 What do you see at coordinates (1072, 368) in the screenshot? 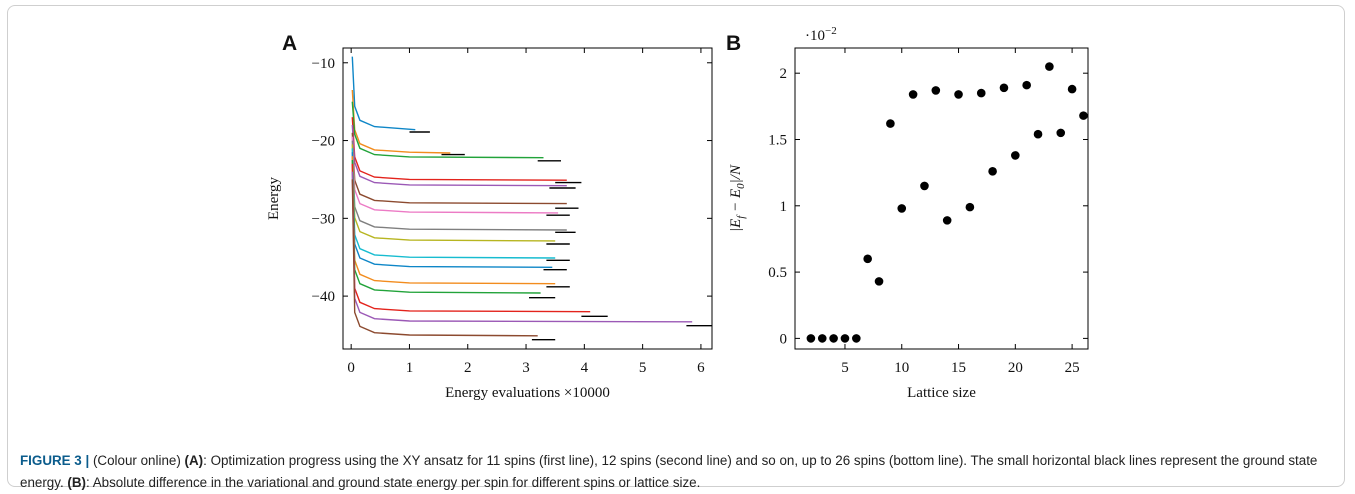
I see `x-tick-label: 25` at bounding box center [1072, 368].